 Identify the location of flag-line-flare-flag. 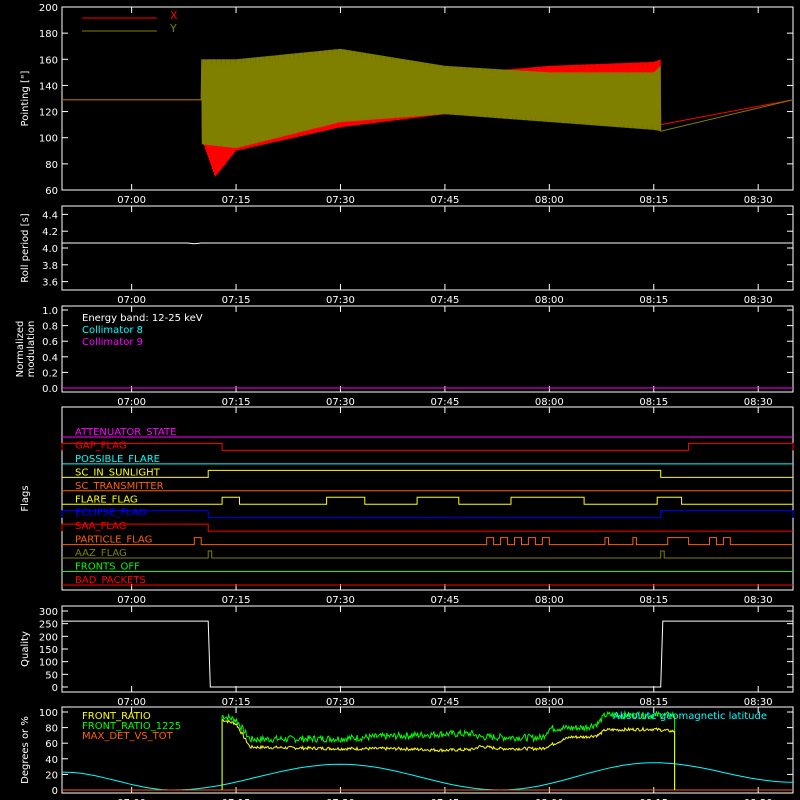
(427, 500).